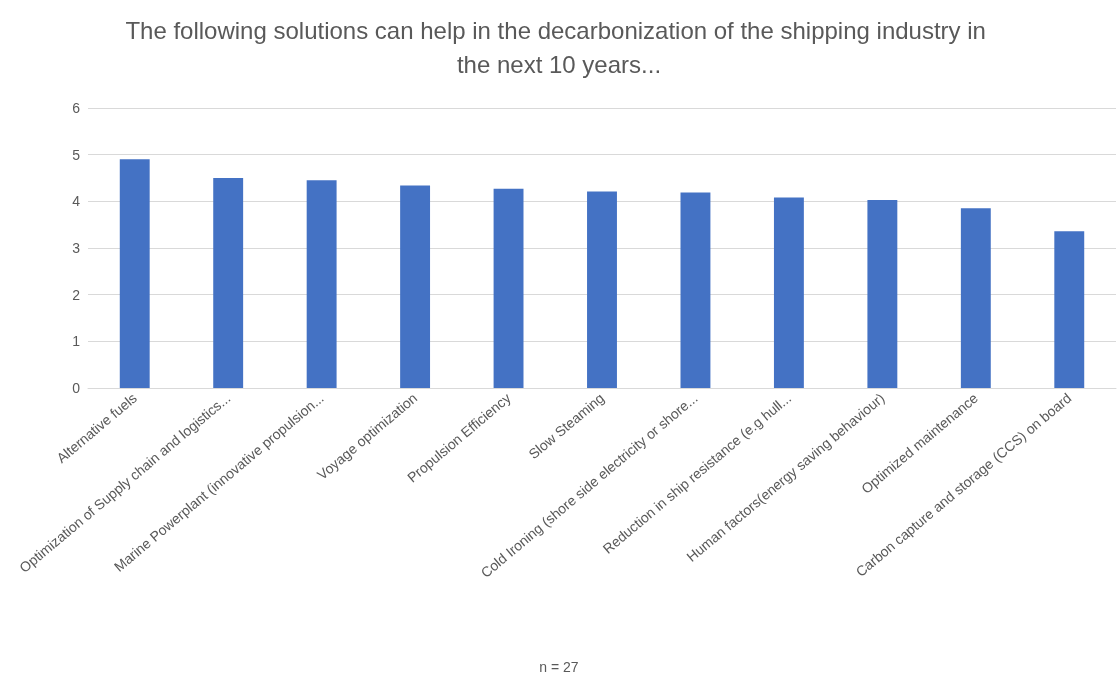 This screenshot has width=1118, height=682. Describe the element at coordinates (76, 341) in the screenshot. I see `y-tick-label: 1` at that location.